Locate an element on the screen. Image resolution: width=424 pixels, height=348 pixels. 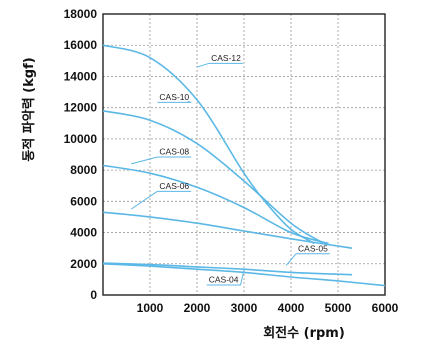
y-tick-label: 8000 is located at coordinates (83, 170).